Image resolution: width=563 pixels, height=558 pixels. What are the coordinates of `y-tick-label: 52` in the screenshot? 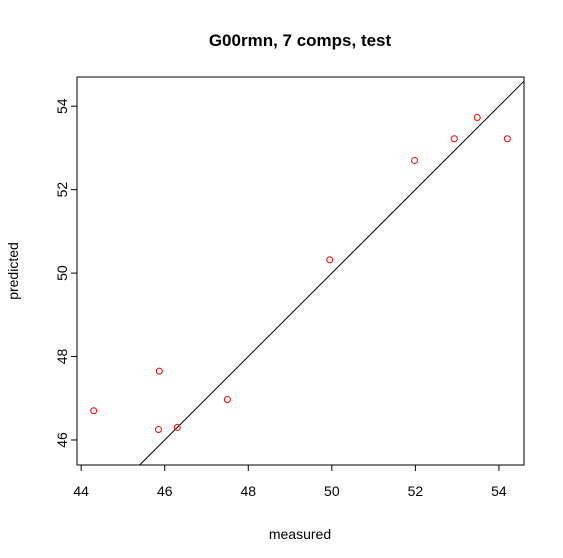 It's located at (62, 190).